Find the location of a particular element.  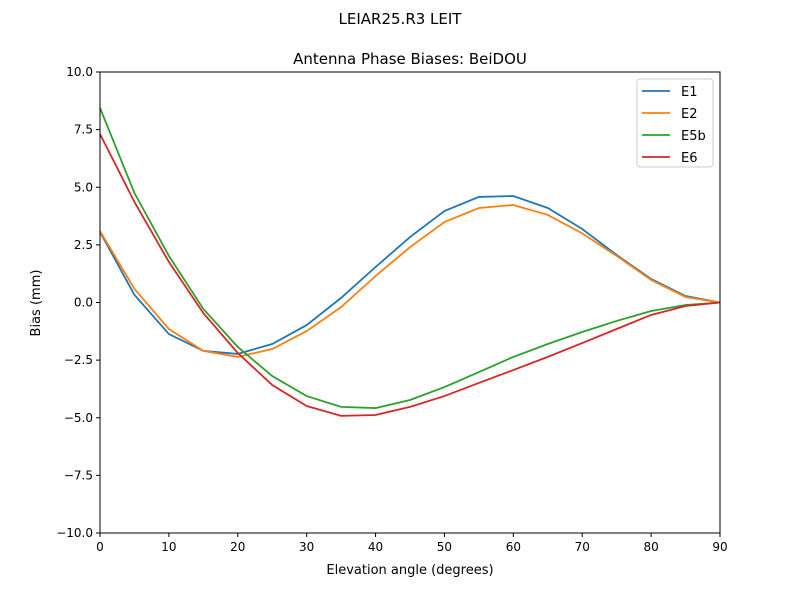

x-axis-label: Elevation angle (degrees) is located at coordinates (409, 570).